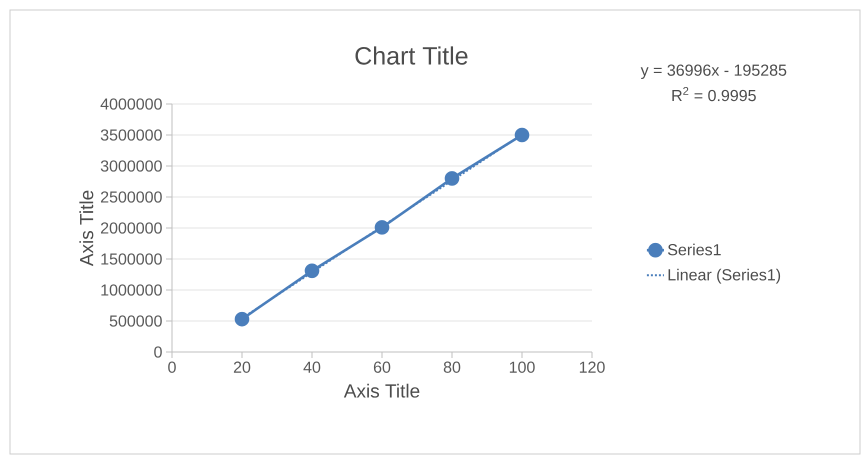  I want to click on x-tick-label: 80, so click(452, 367).